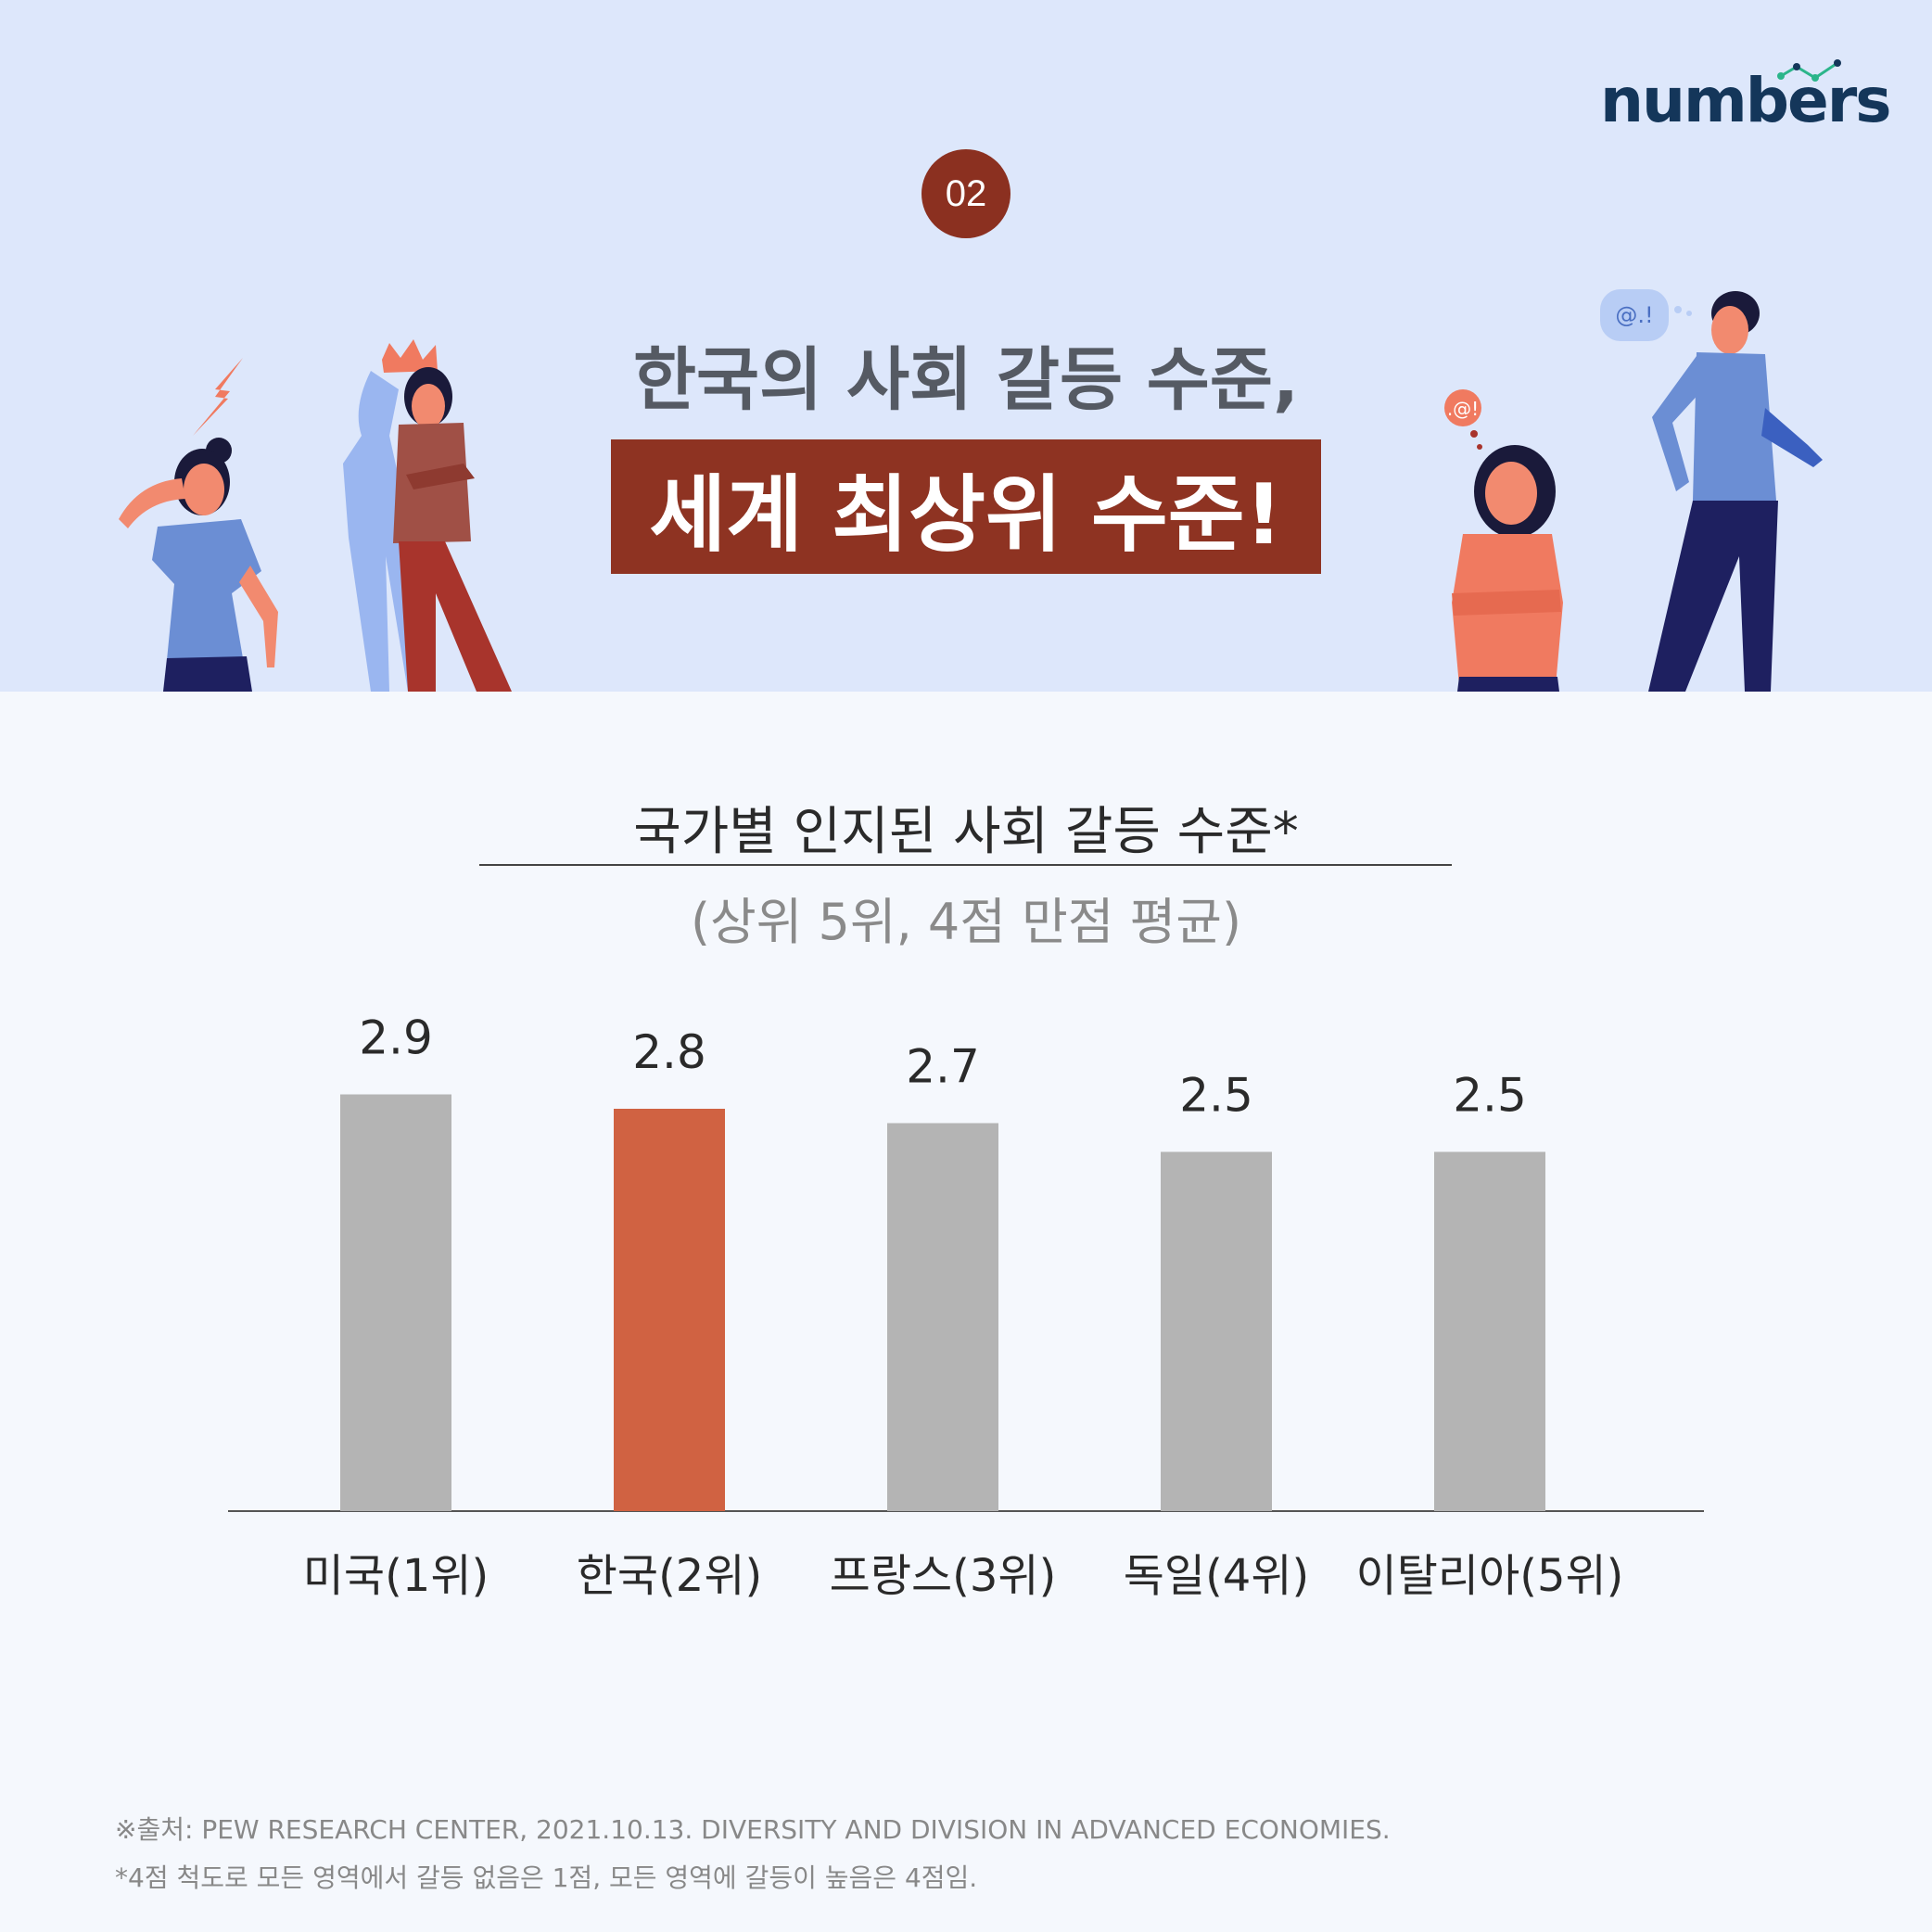 This screenshot has width=1932, height=1932. Describe the element at coordinates (1809, 70) in the screenshot. I see `logo-chart-icon` at that location.